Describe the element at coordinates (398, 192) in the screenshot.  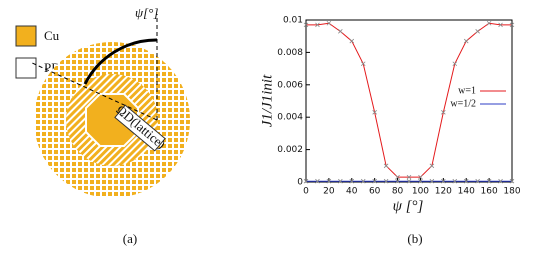
I see `x-tick-label: 80` at that location.